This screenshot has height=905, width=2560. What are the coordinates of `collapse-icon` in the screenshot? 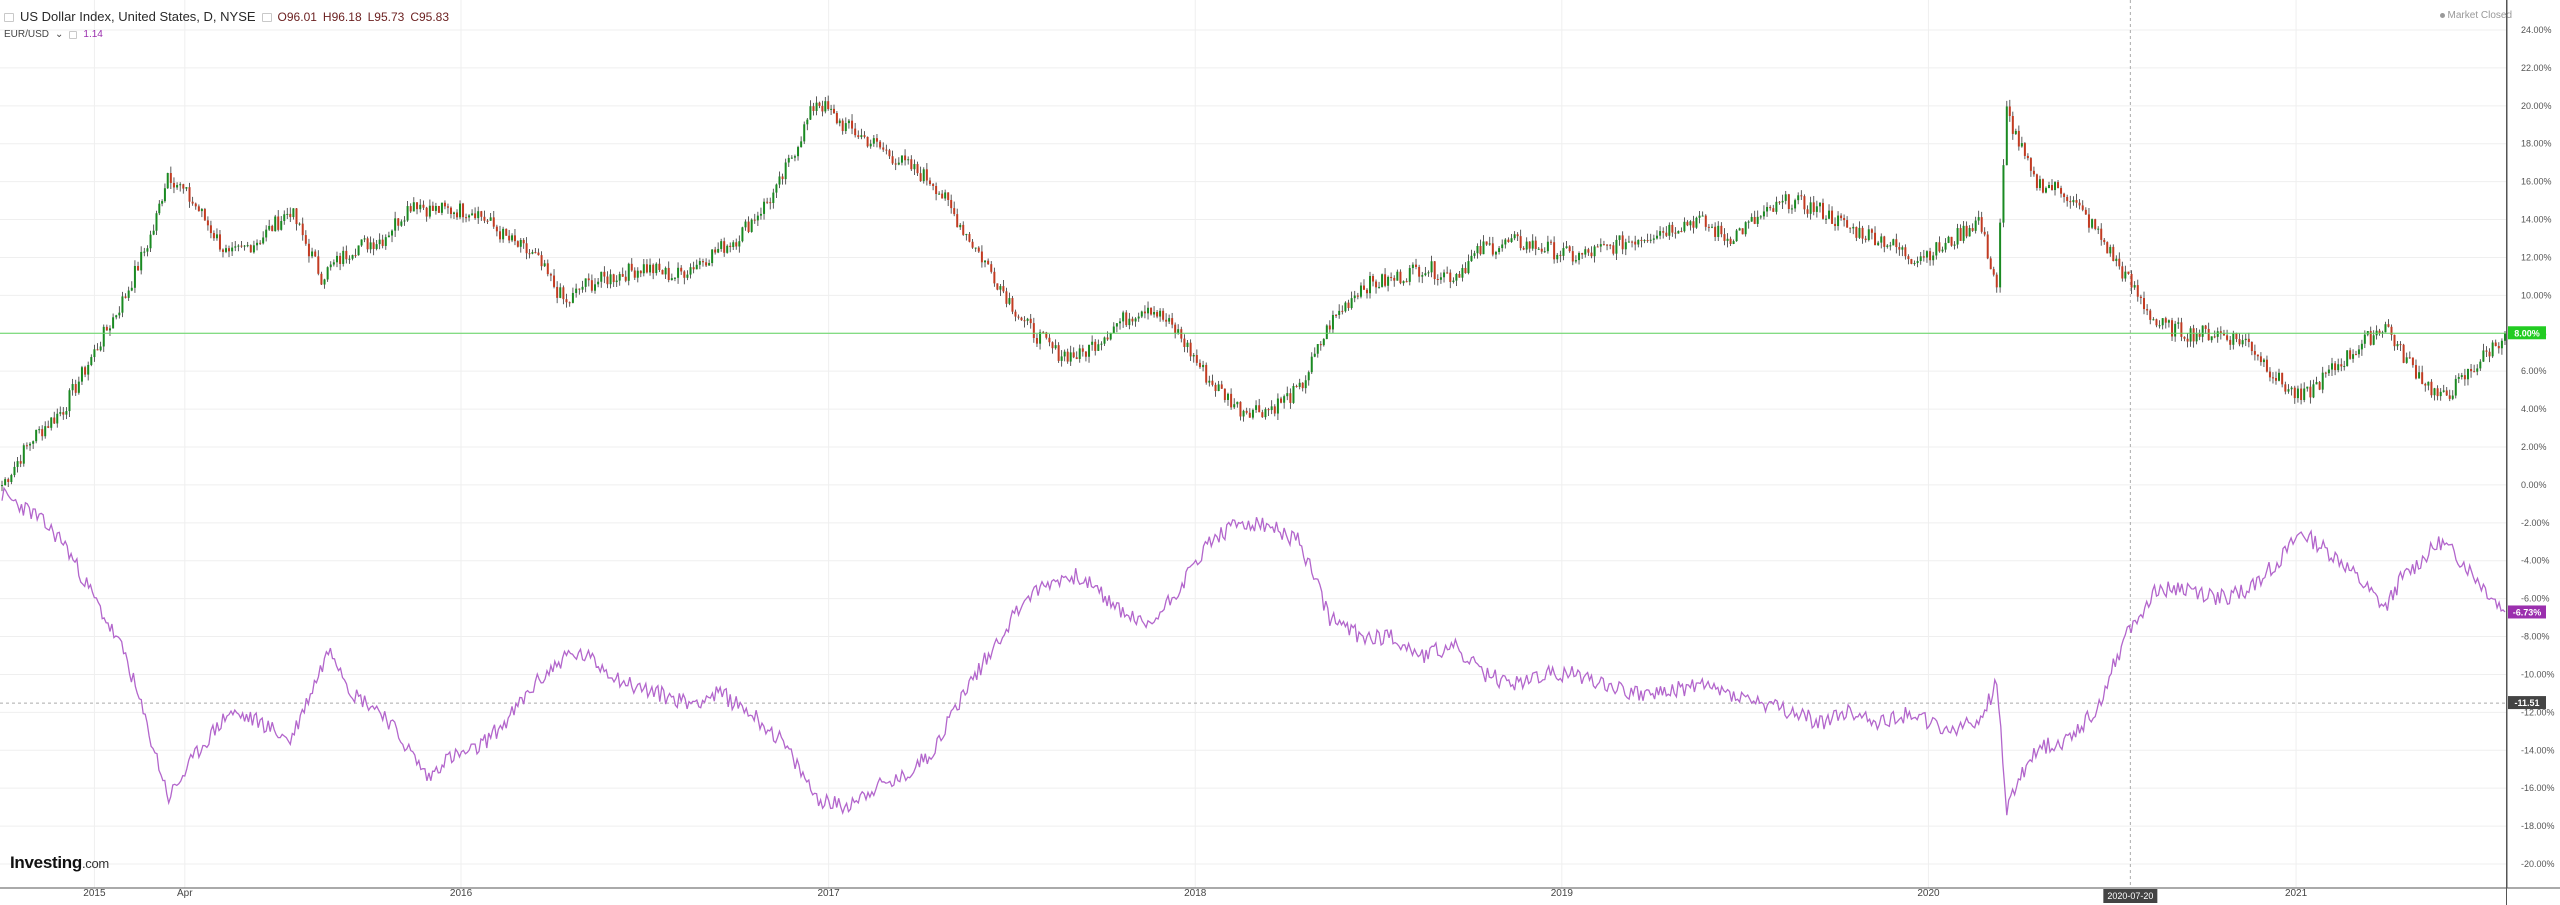 It's located at (9, 17).